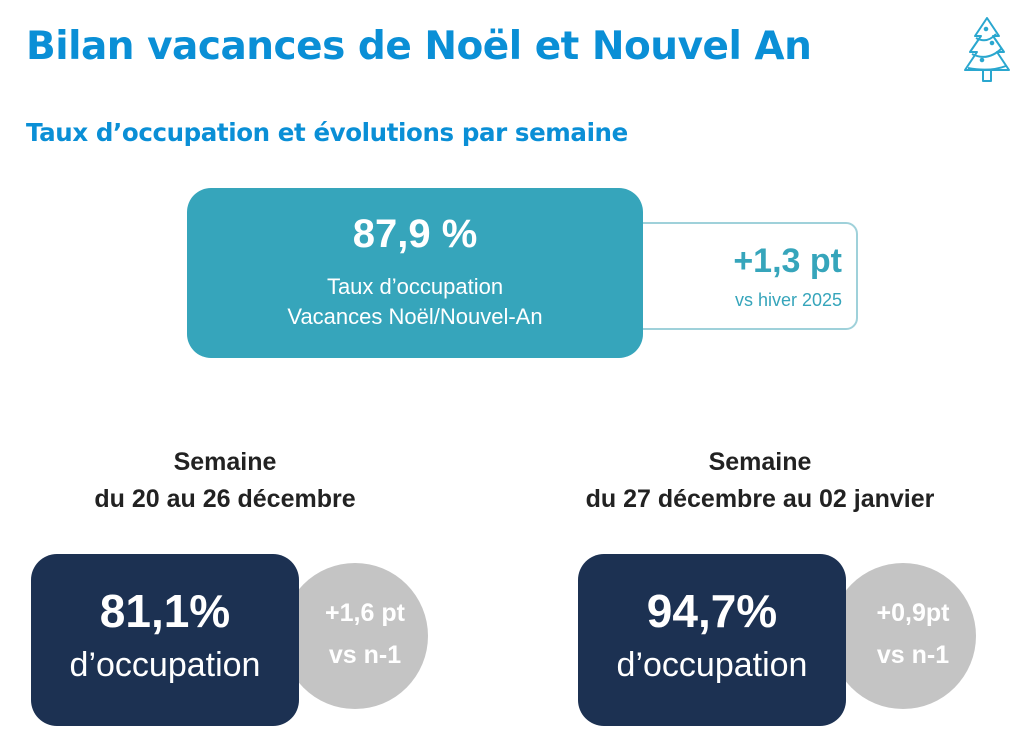 The width and height of the screenshot is (1024, 741). What do you see at coordinates (903, 636) in the screenshot?
I see `week-2-delta-badge: +0,9pt vs n-1` at bounding box center [903, 636].